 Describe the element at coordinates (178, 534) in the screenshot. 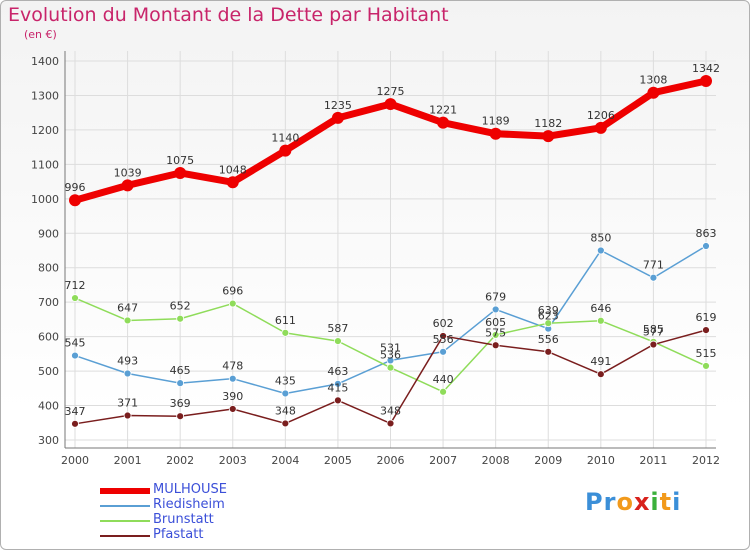

I see `legend-label-pfastatt: Pfastatt` at that location.